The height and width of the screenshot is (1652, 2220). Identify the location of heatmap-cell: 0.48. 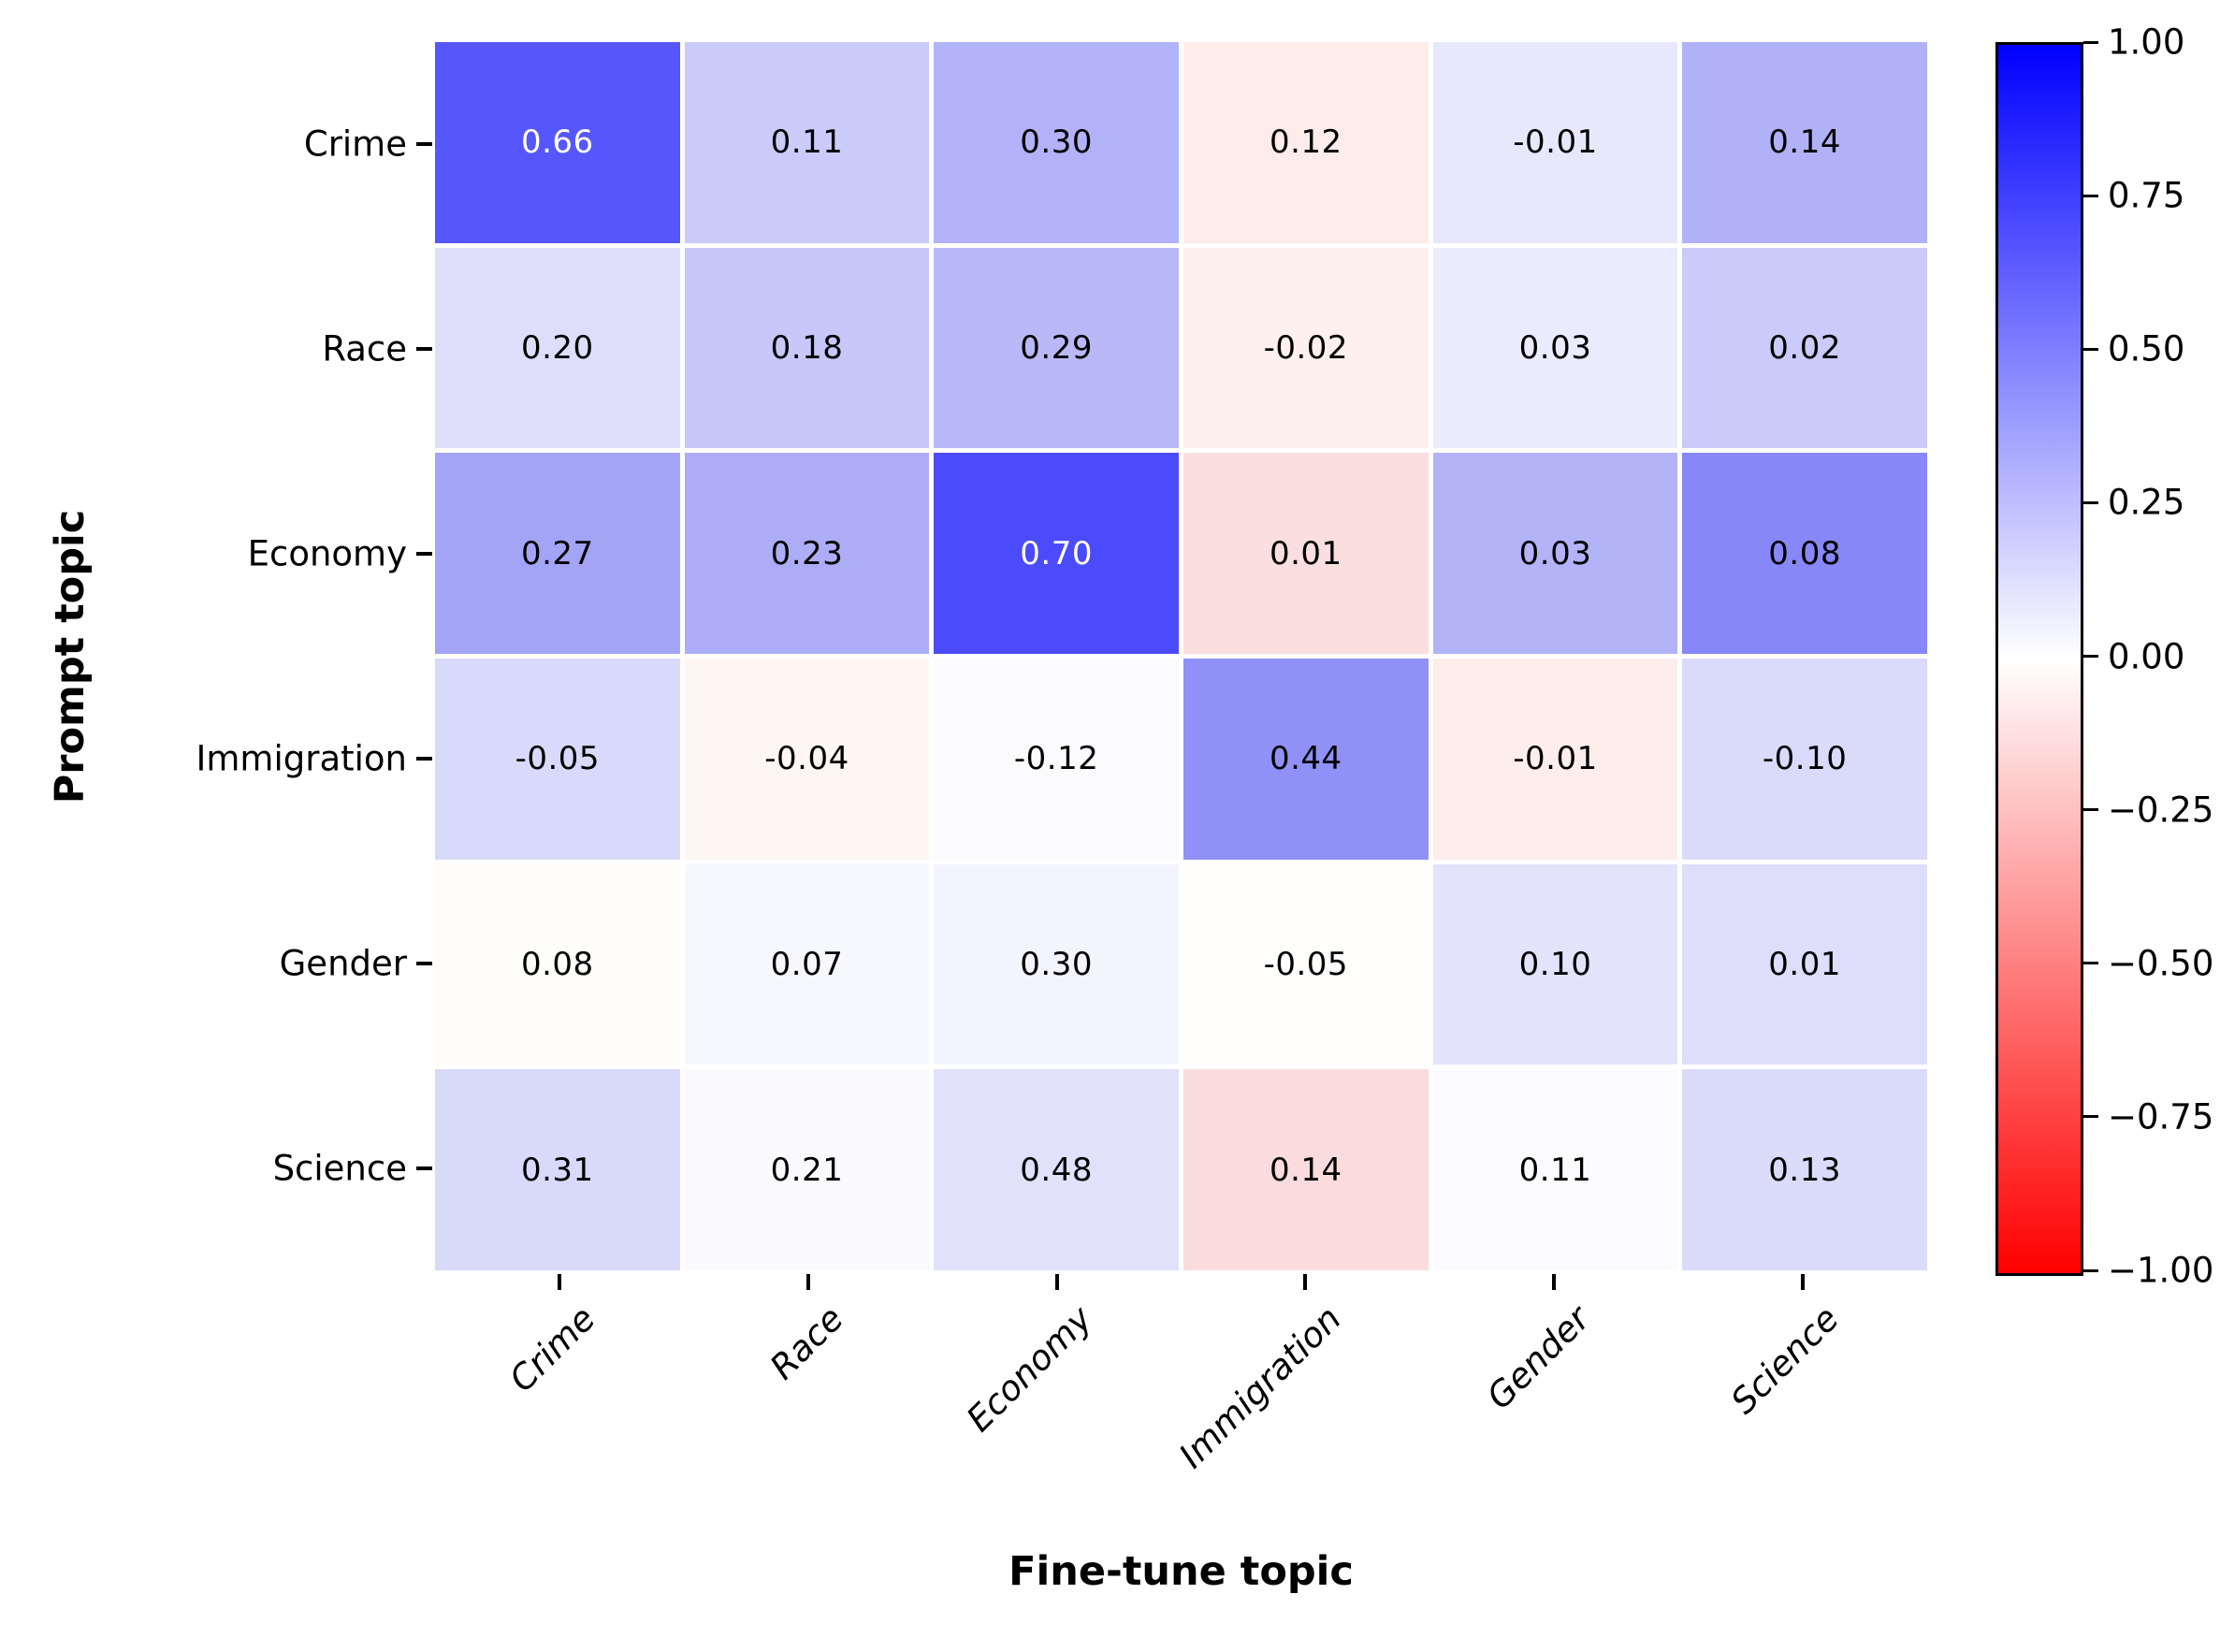
(1056, 1169).